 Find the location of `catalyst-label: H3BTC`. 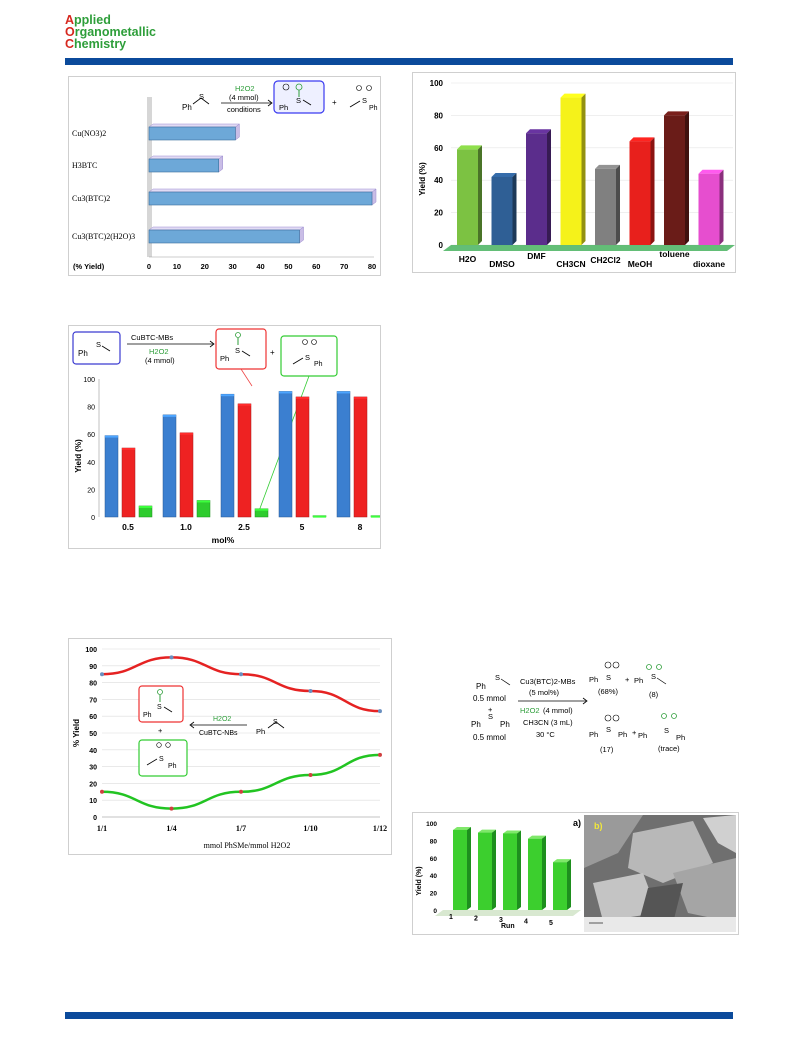

catalyst-label: H3BTC is located at coordinates (84, 165).